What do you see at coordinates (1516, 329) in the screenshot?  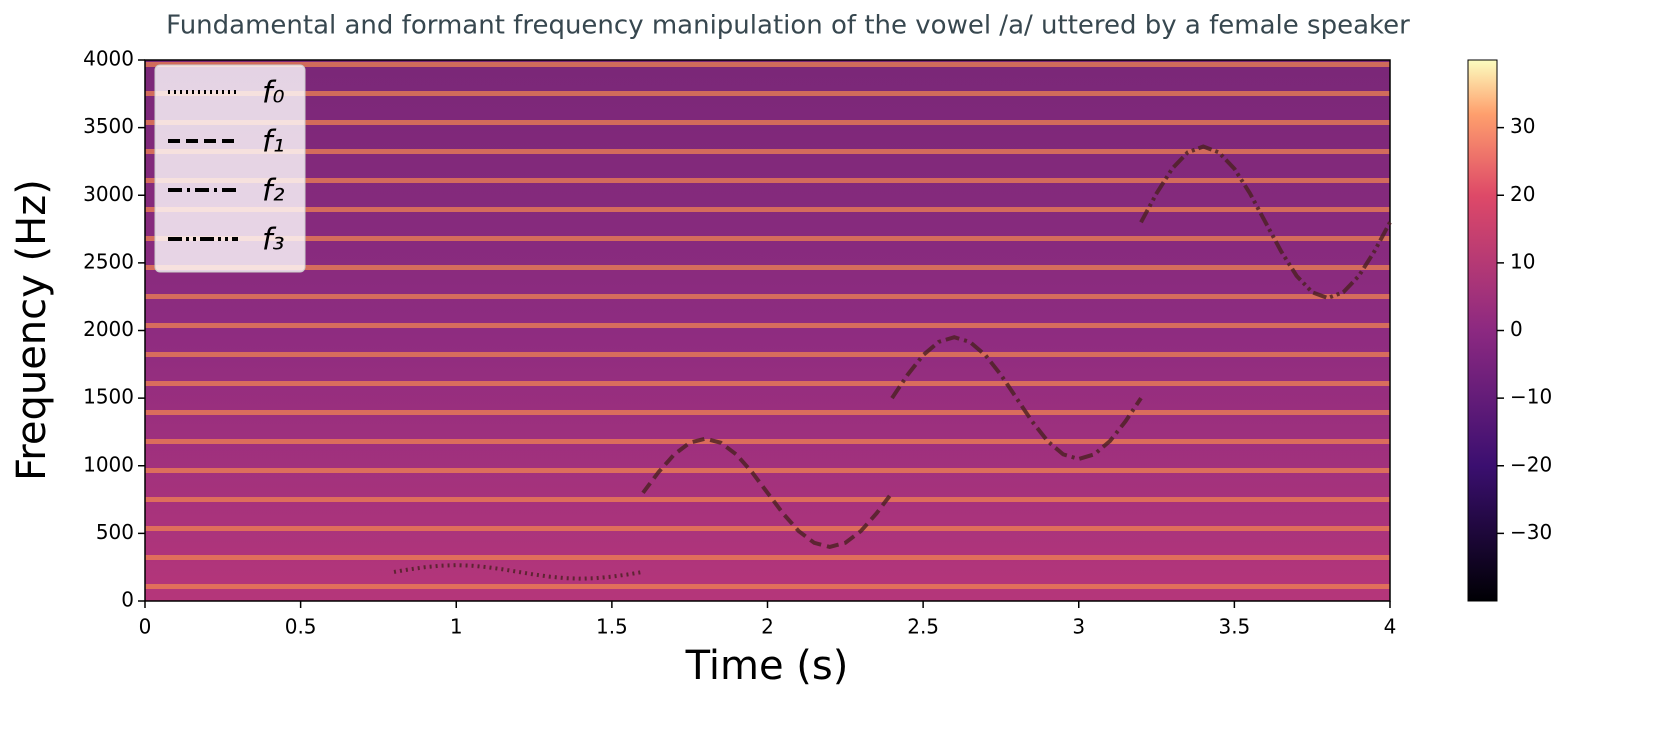 I see `colorbar-tick-label: 0` at bounding box center [1516, 329].